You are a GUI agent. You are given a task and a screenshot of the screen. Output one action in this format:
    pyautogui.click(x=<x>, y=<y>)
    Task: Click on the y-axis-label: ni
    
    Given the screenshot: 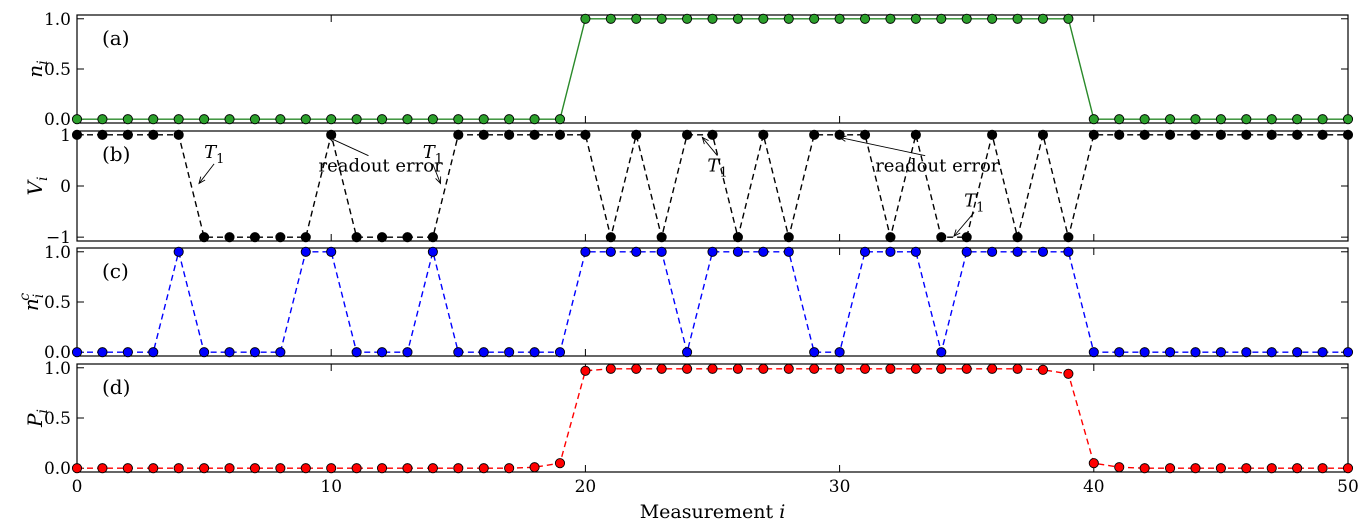 What is the action you would take?
    pyautogui.click(x=37, y=68)
    